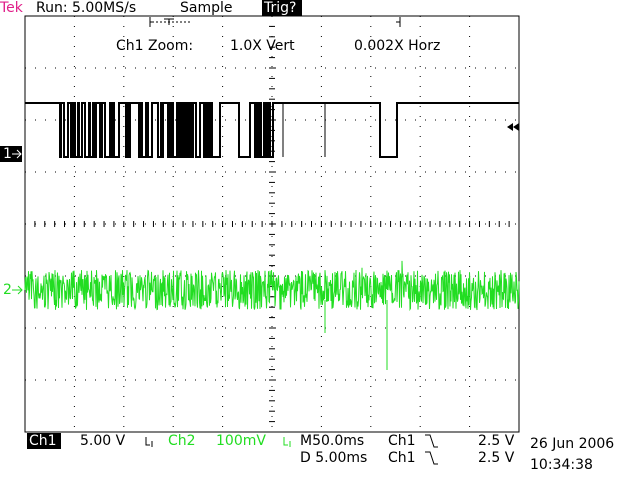 Image resolution: width=640 pixels, height=480 pixels. What do you see at coordinates (496, 458) in the screenshot?
I see `delay-level: 2.5 V` at bounding box center [496, 458].